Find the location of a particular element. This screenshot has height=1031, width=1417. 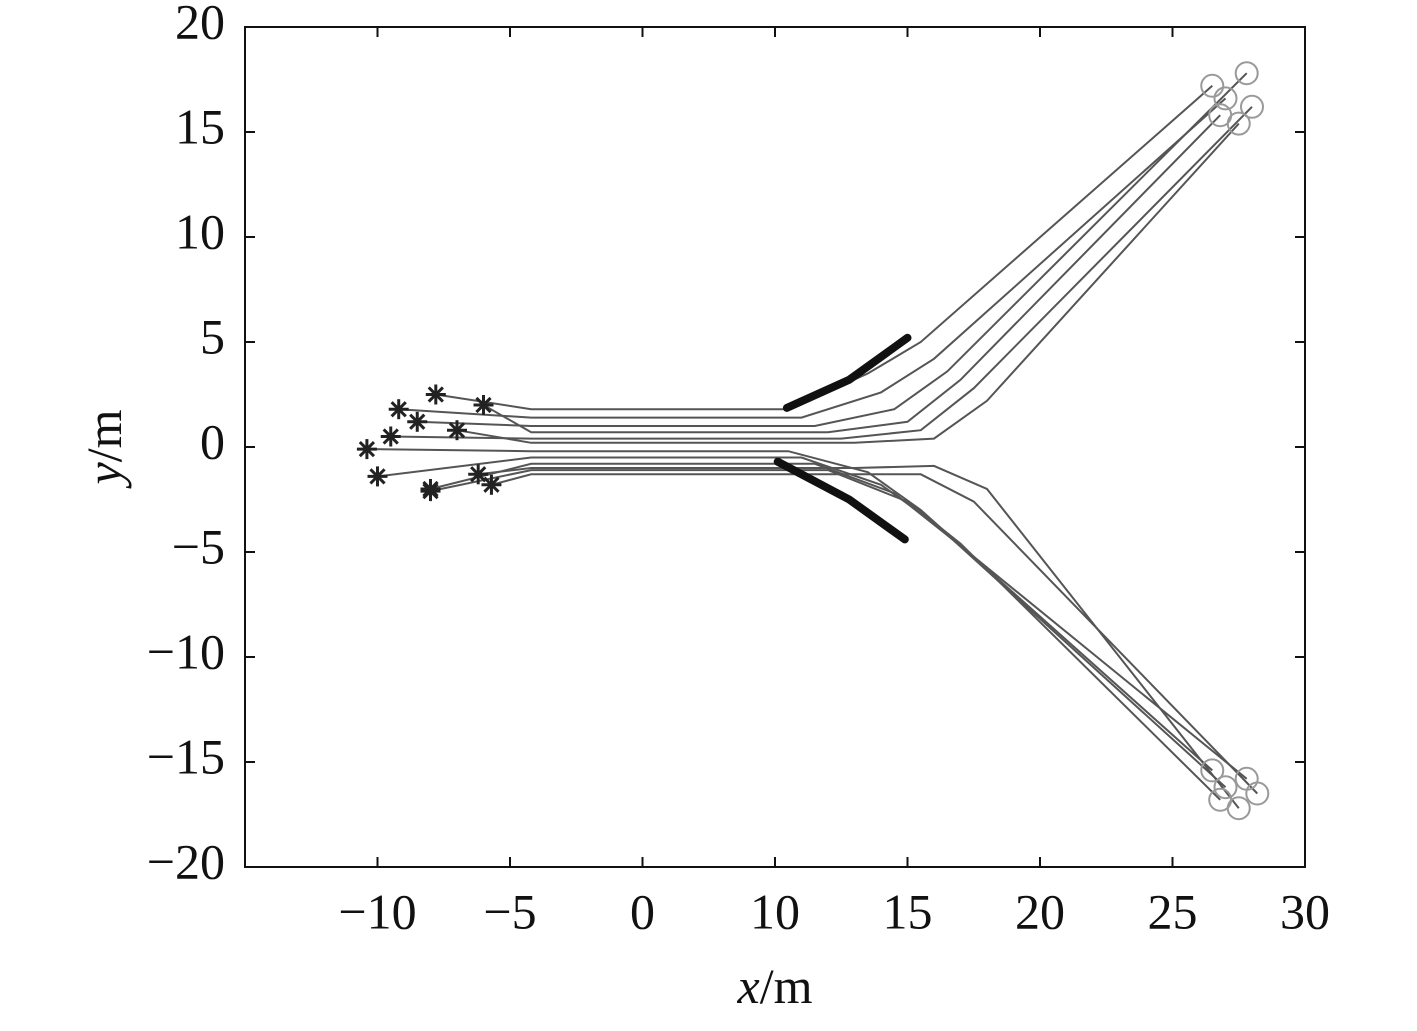

x-tick-label: 20 is located at coordinates (1040, 911).